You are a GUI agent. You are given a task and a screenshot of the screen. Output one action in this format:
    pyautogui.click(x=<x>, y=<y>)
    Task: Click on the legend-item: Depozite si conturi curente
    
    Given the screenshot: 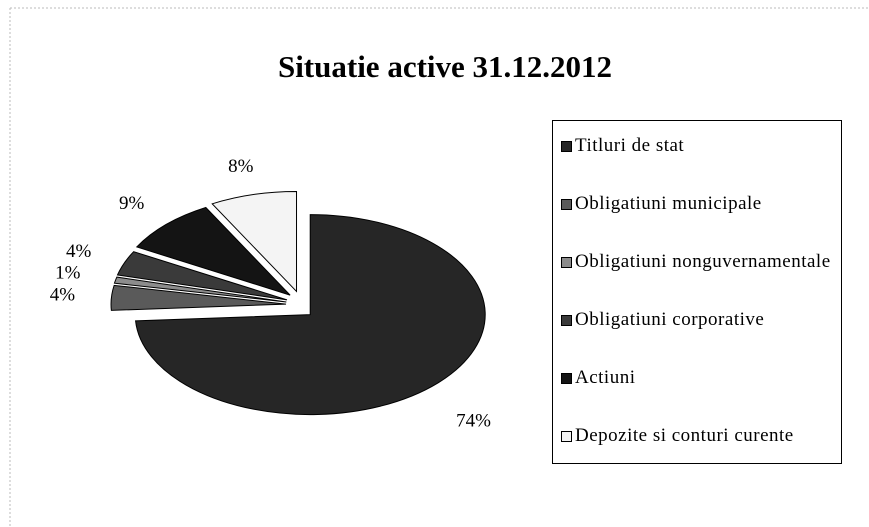 What is the action you would take?
    pyautogui.click(x=698, y=454)
    